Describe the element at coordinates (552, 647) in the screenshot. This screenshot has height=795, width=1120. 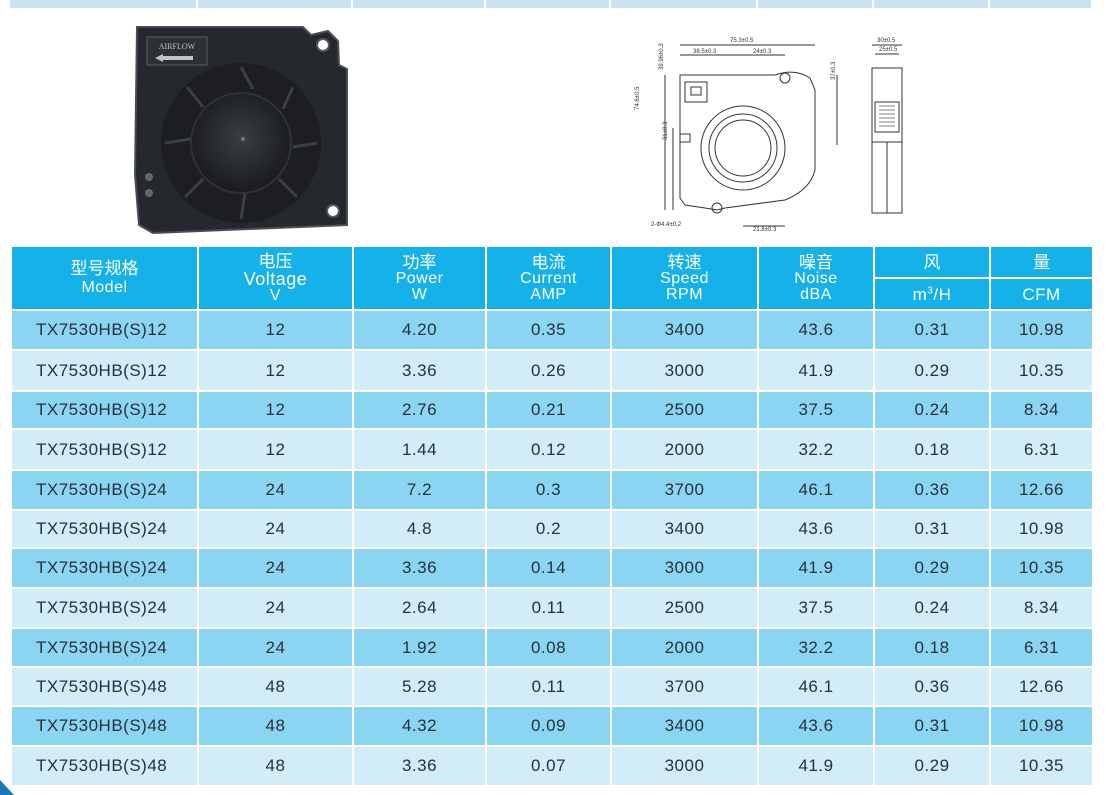
I see `table-row: TX7530HB(S)24 24 1.92 0.08 2000 32.2 0.18 6.31` at that location.